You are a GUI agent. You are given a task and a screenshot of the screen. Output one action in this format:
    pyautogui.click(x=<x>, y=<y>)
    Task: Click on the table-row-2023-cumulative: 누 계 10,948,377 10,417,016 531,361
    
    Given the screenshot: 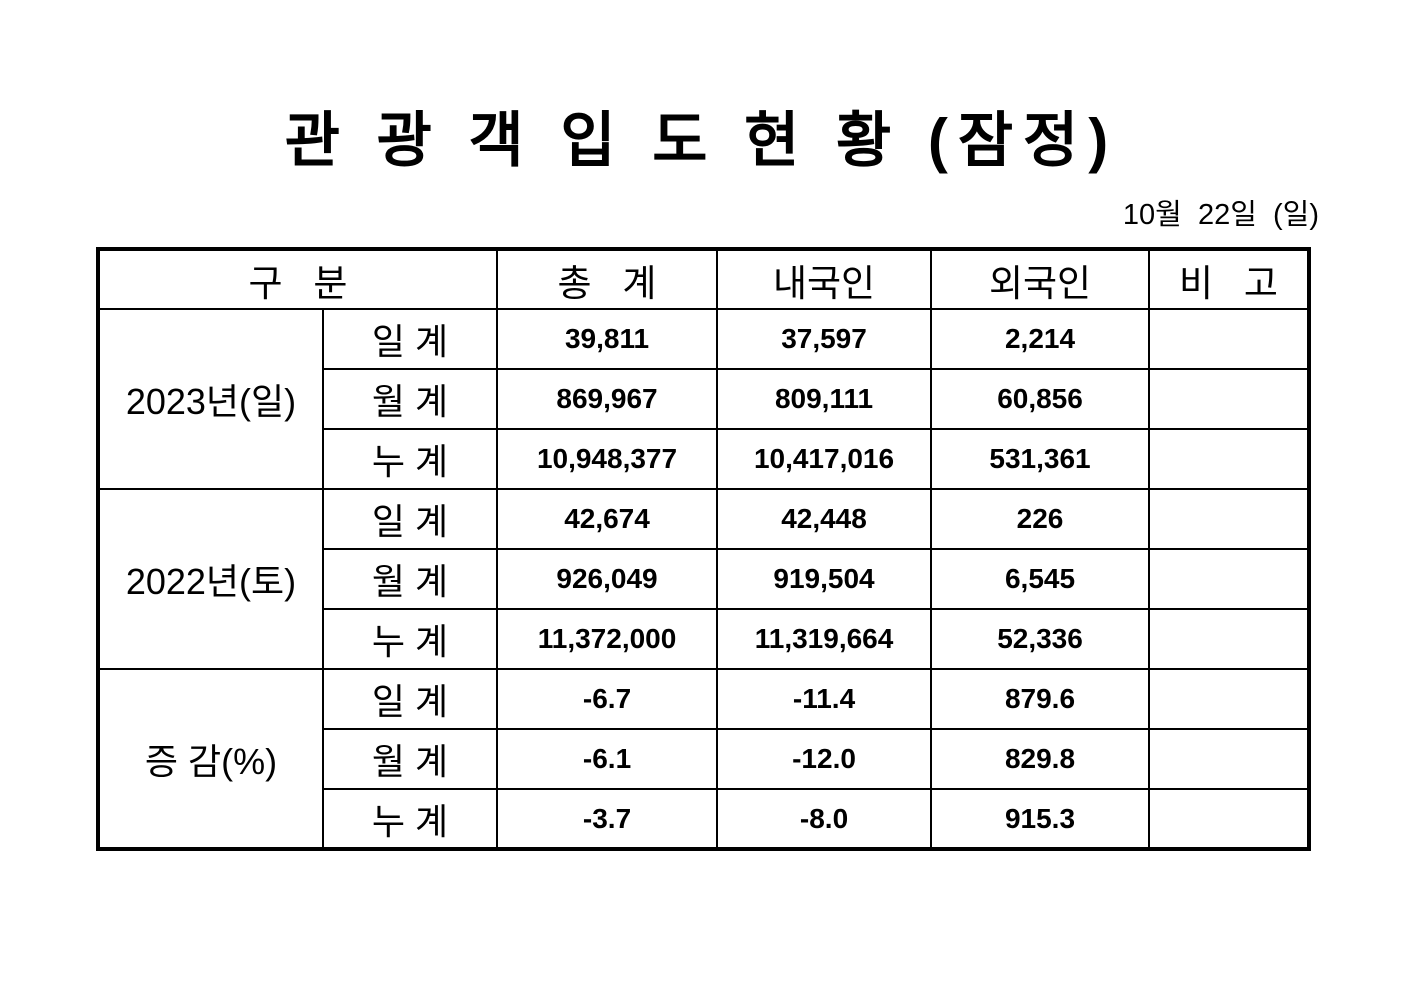 What is the action you would take?
    pyautogui.click(x=704, y=459)
    